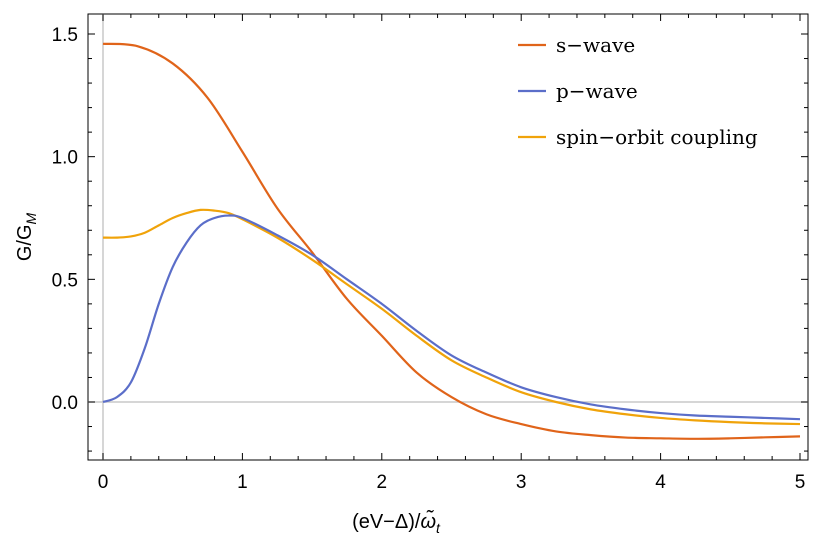 This screenshot has height=535, width=814. I want to click on x-tick-label: 5, so click(800, 482).